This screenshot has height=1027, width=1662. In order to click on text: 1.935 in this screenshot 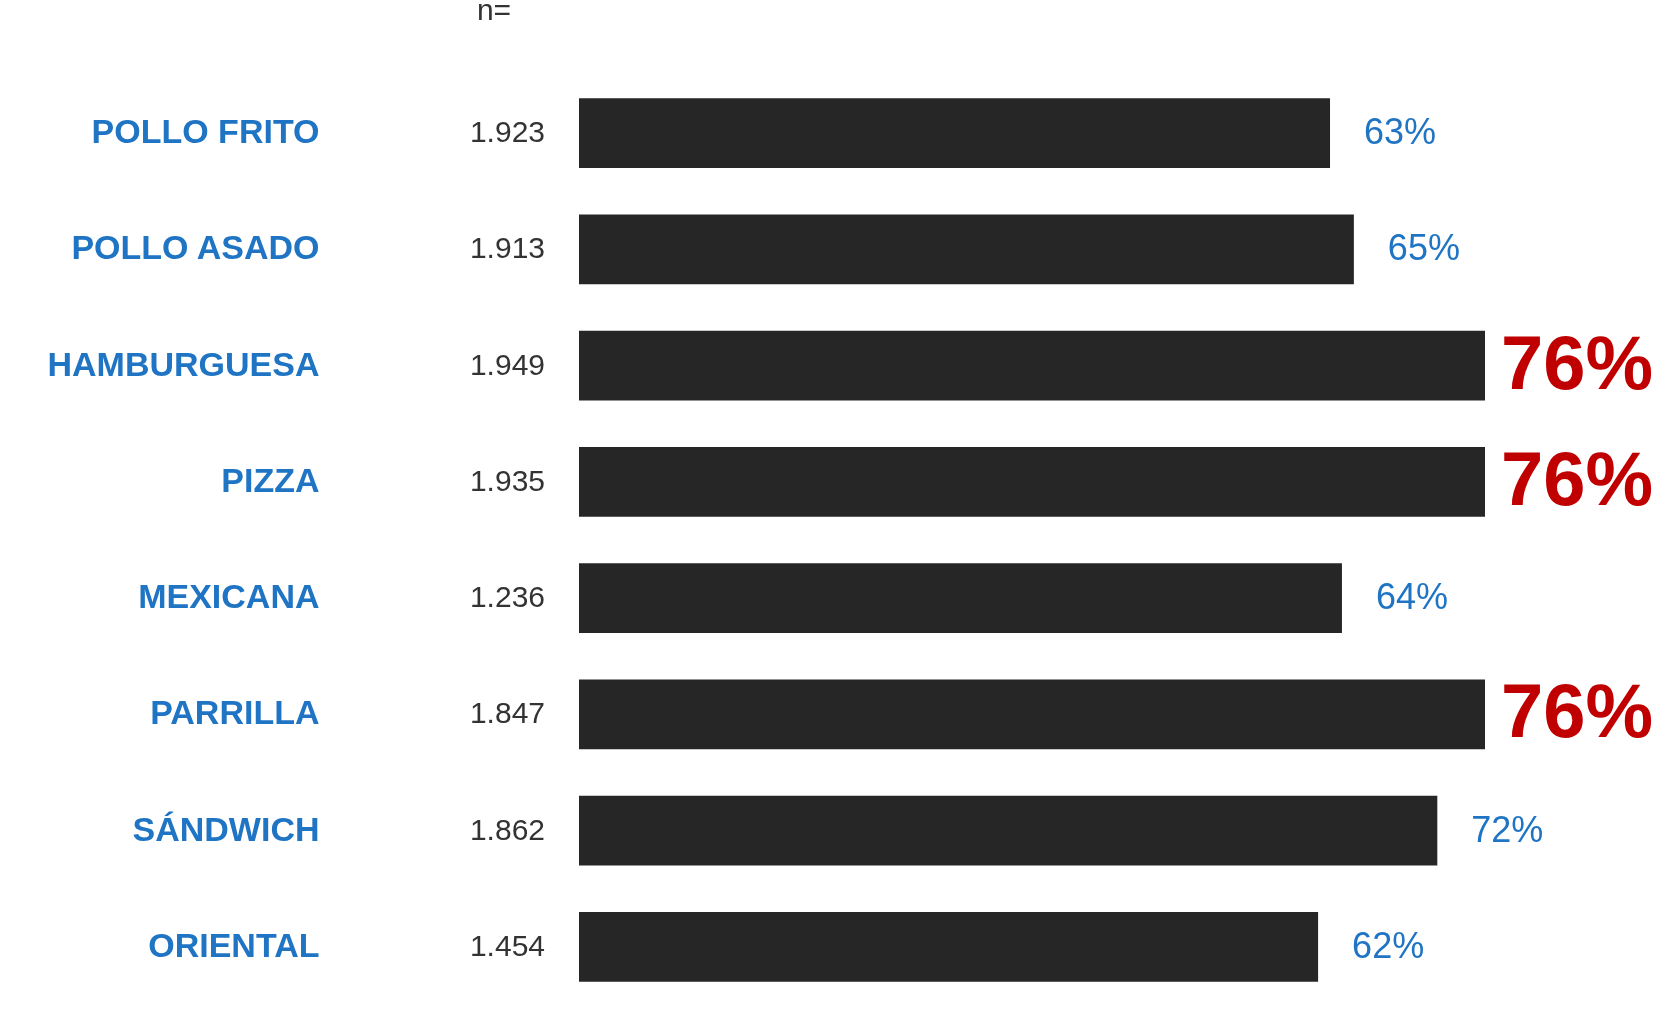, I will do `click(507, 480)`.